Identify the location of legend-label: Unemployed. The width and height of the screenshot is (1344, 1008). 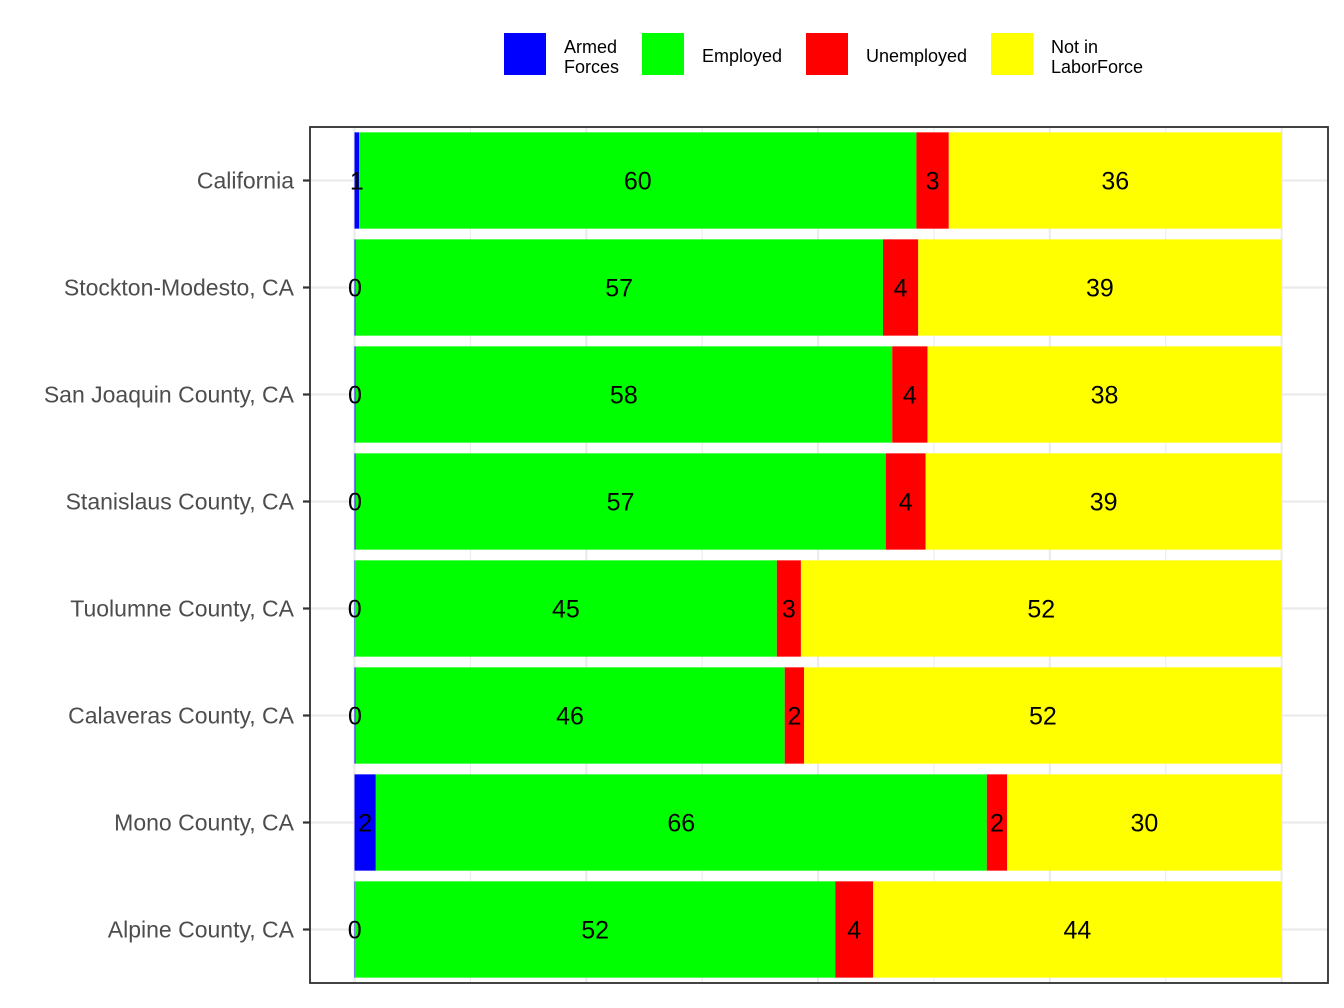
(916, 56).